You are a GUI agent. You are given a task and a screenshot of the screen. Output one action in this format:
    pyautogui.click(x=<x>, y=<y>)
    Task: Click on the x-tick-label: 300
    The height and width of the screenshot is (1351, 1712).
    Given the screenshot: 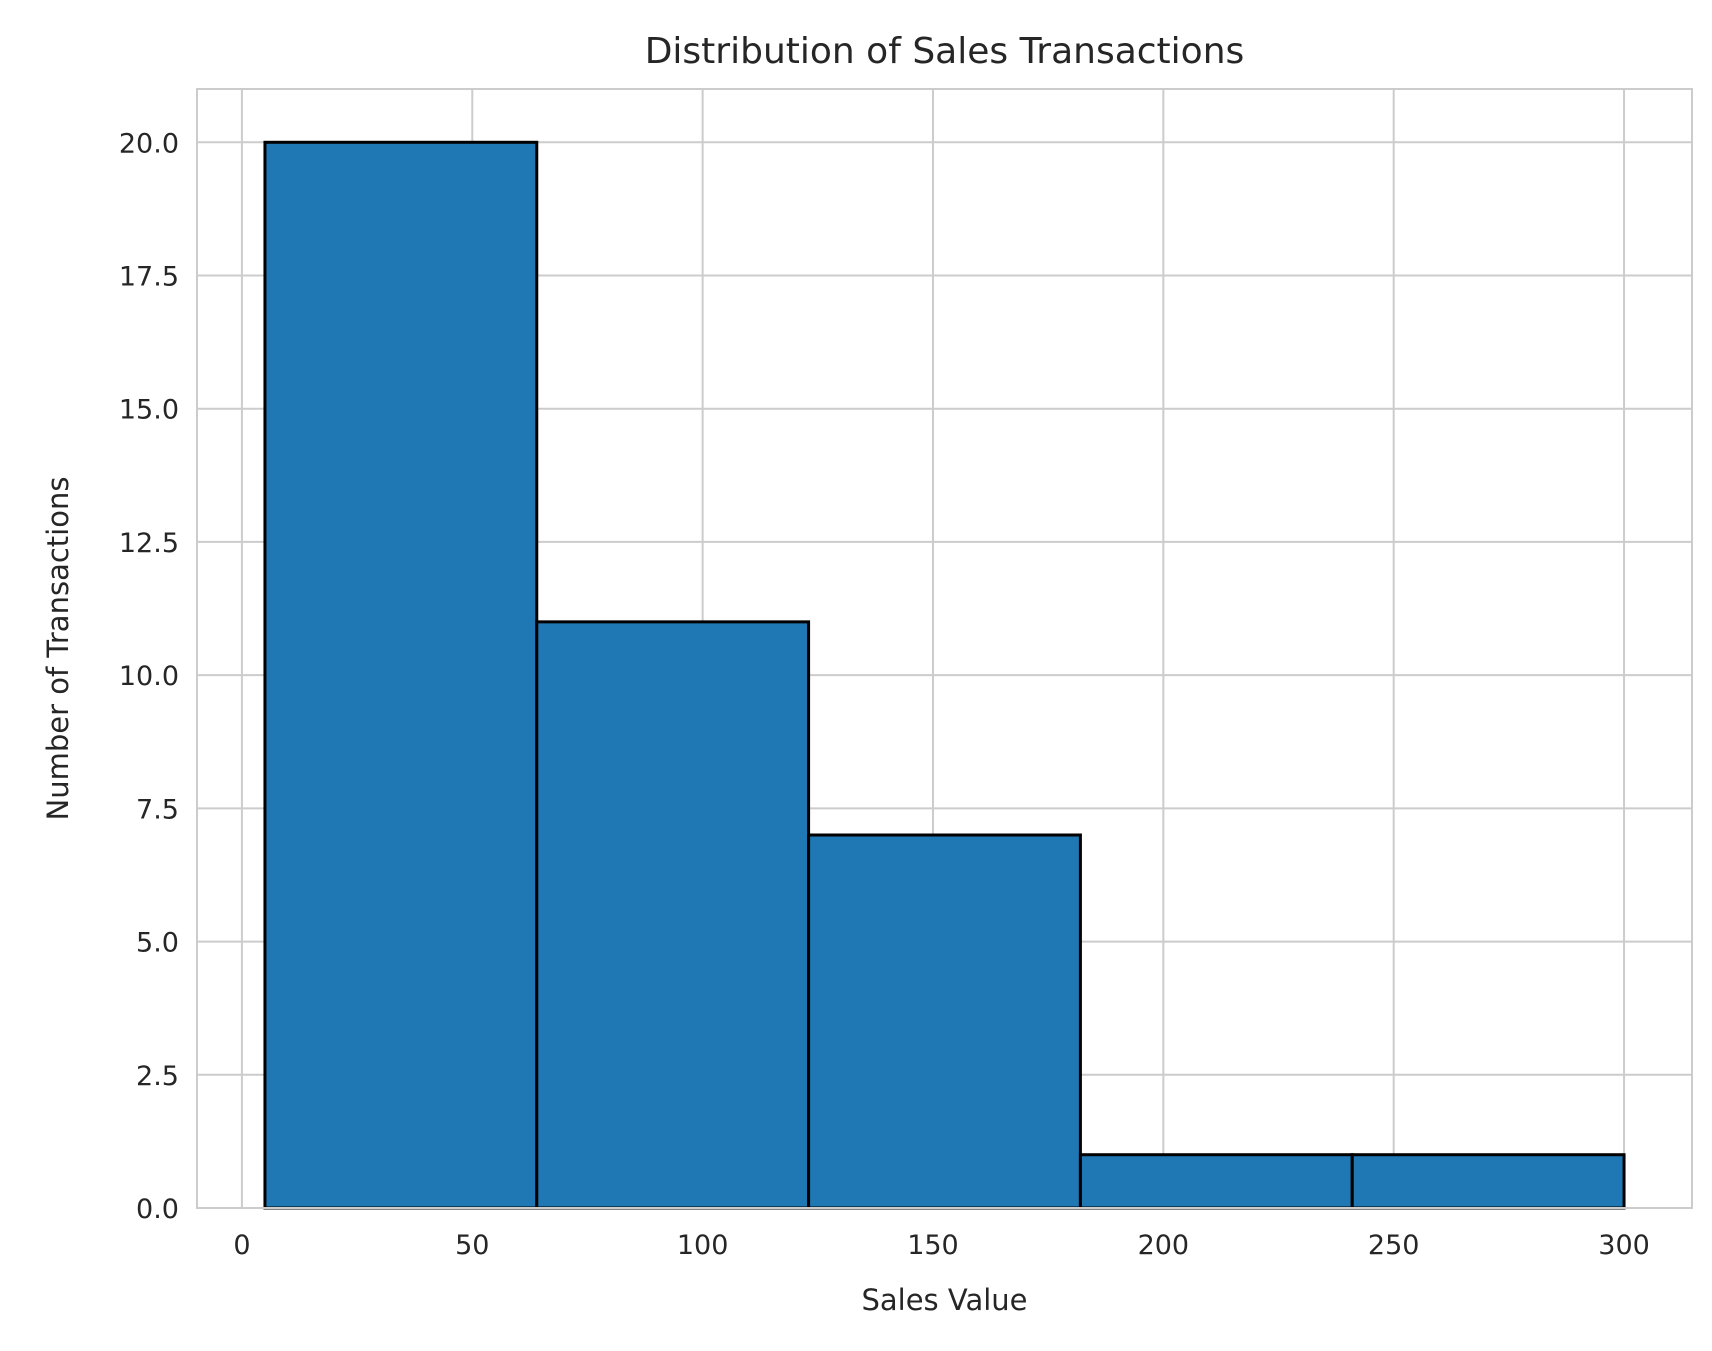 What is the action you would take?
    pyautogui.click(x=1624, y=1245)
    